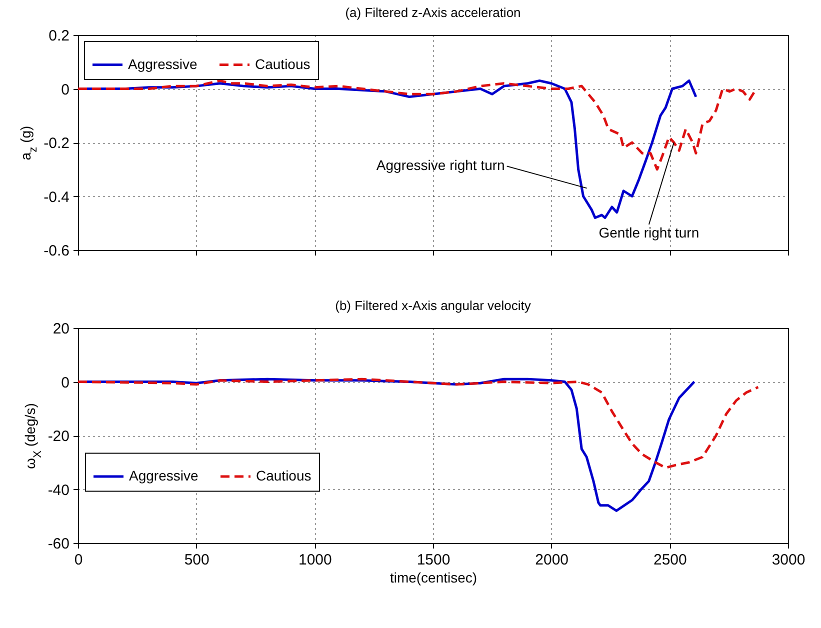  What do you see at coordinates (57, 197) in the screenshot?
I see `y-tick-label: -0.4` at bounding box center [57, 197].